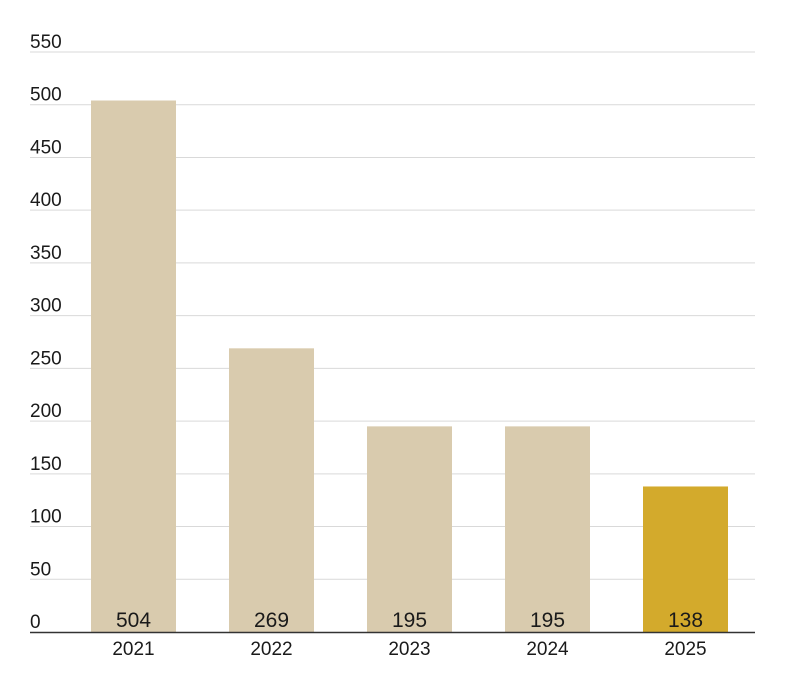 This screenshot has height=690, width=785. I want to click on x-axis-ticks: 2021 2022 2023 2024 2025, so click(409, 649).